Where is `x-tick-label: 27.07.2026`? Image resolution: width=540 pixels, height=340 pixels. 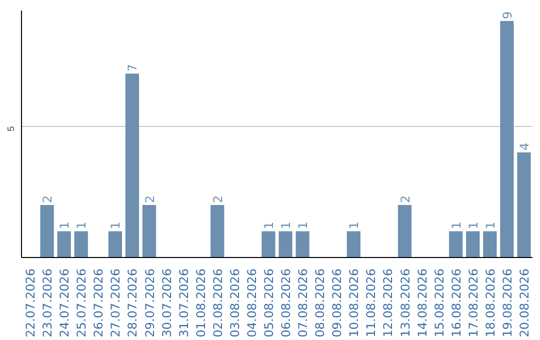 x-tick-label: 27.07.2026 is located at coordinates (115, 303).